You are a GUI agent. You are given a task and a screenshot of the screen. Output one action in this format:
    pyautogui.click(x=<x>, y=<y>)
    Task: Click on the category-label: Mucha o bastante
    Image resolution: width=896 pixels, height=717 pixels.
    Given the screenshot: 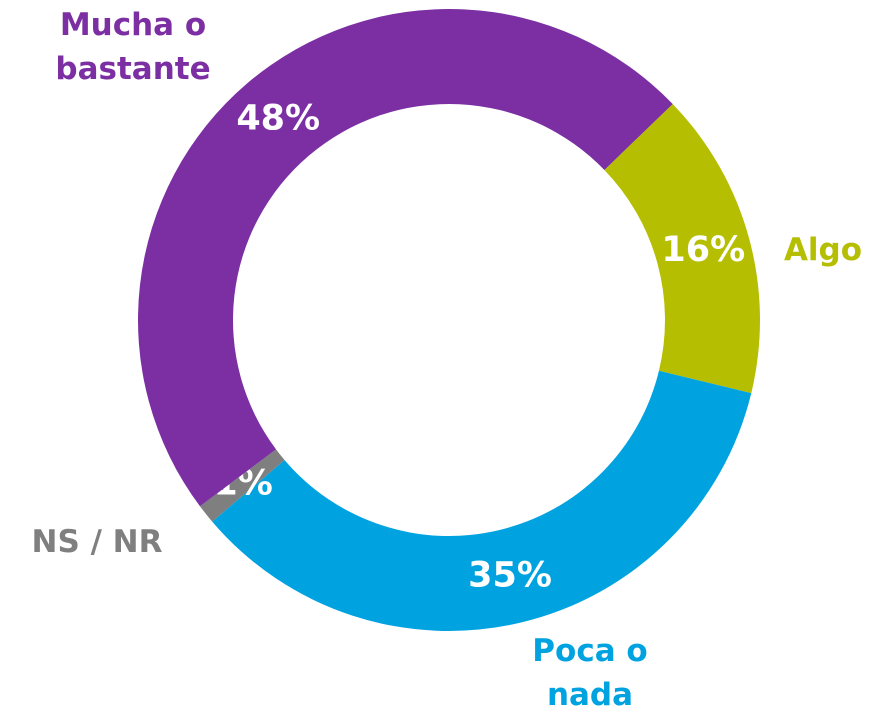 What is the action you would take?
    pyautogui.click(x=133, y=47)
    